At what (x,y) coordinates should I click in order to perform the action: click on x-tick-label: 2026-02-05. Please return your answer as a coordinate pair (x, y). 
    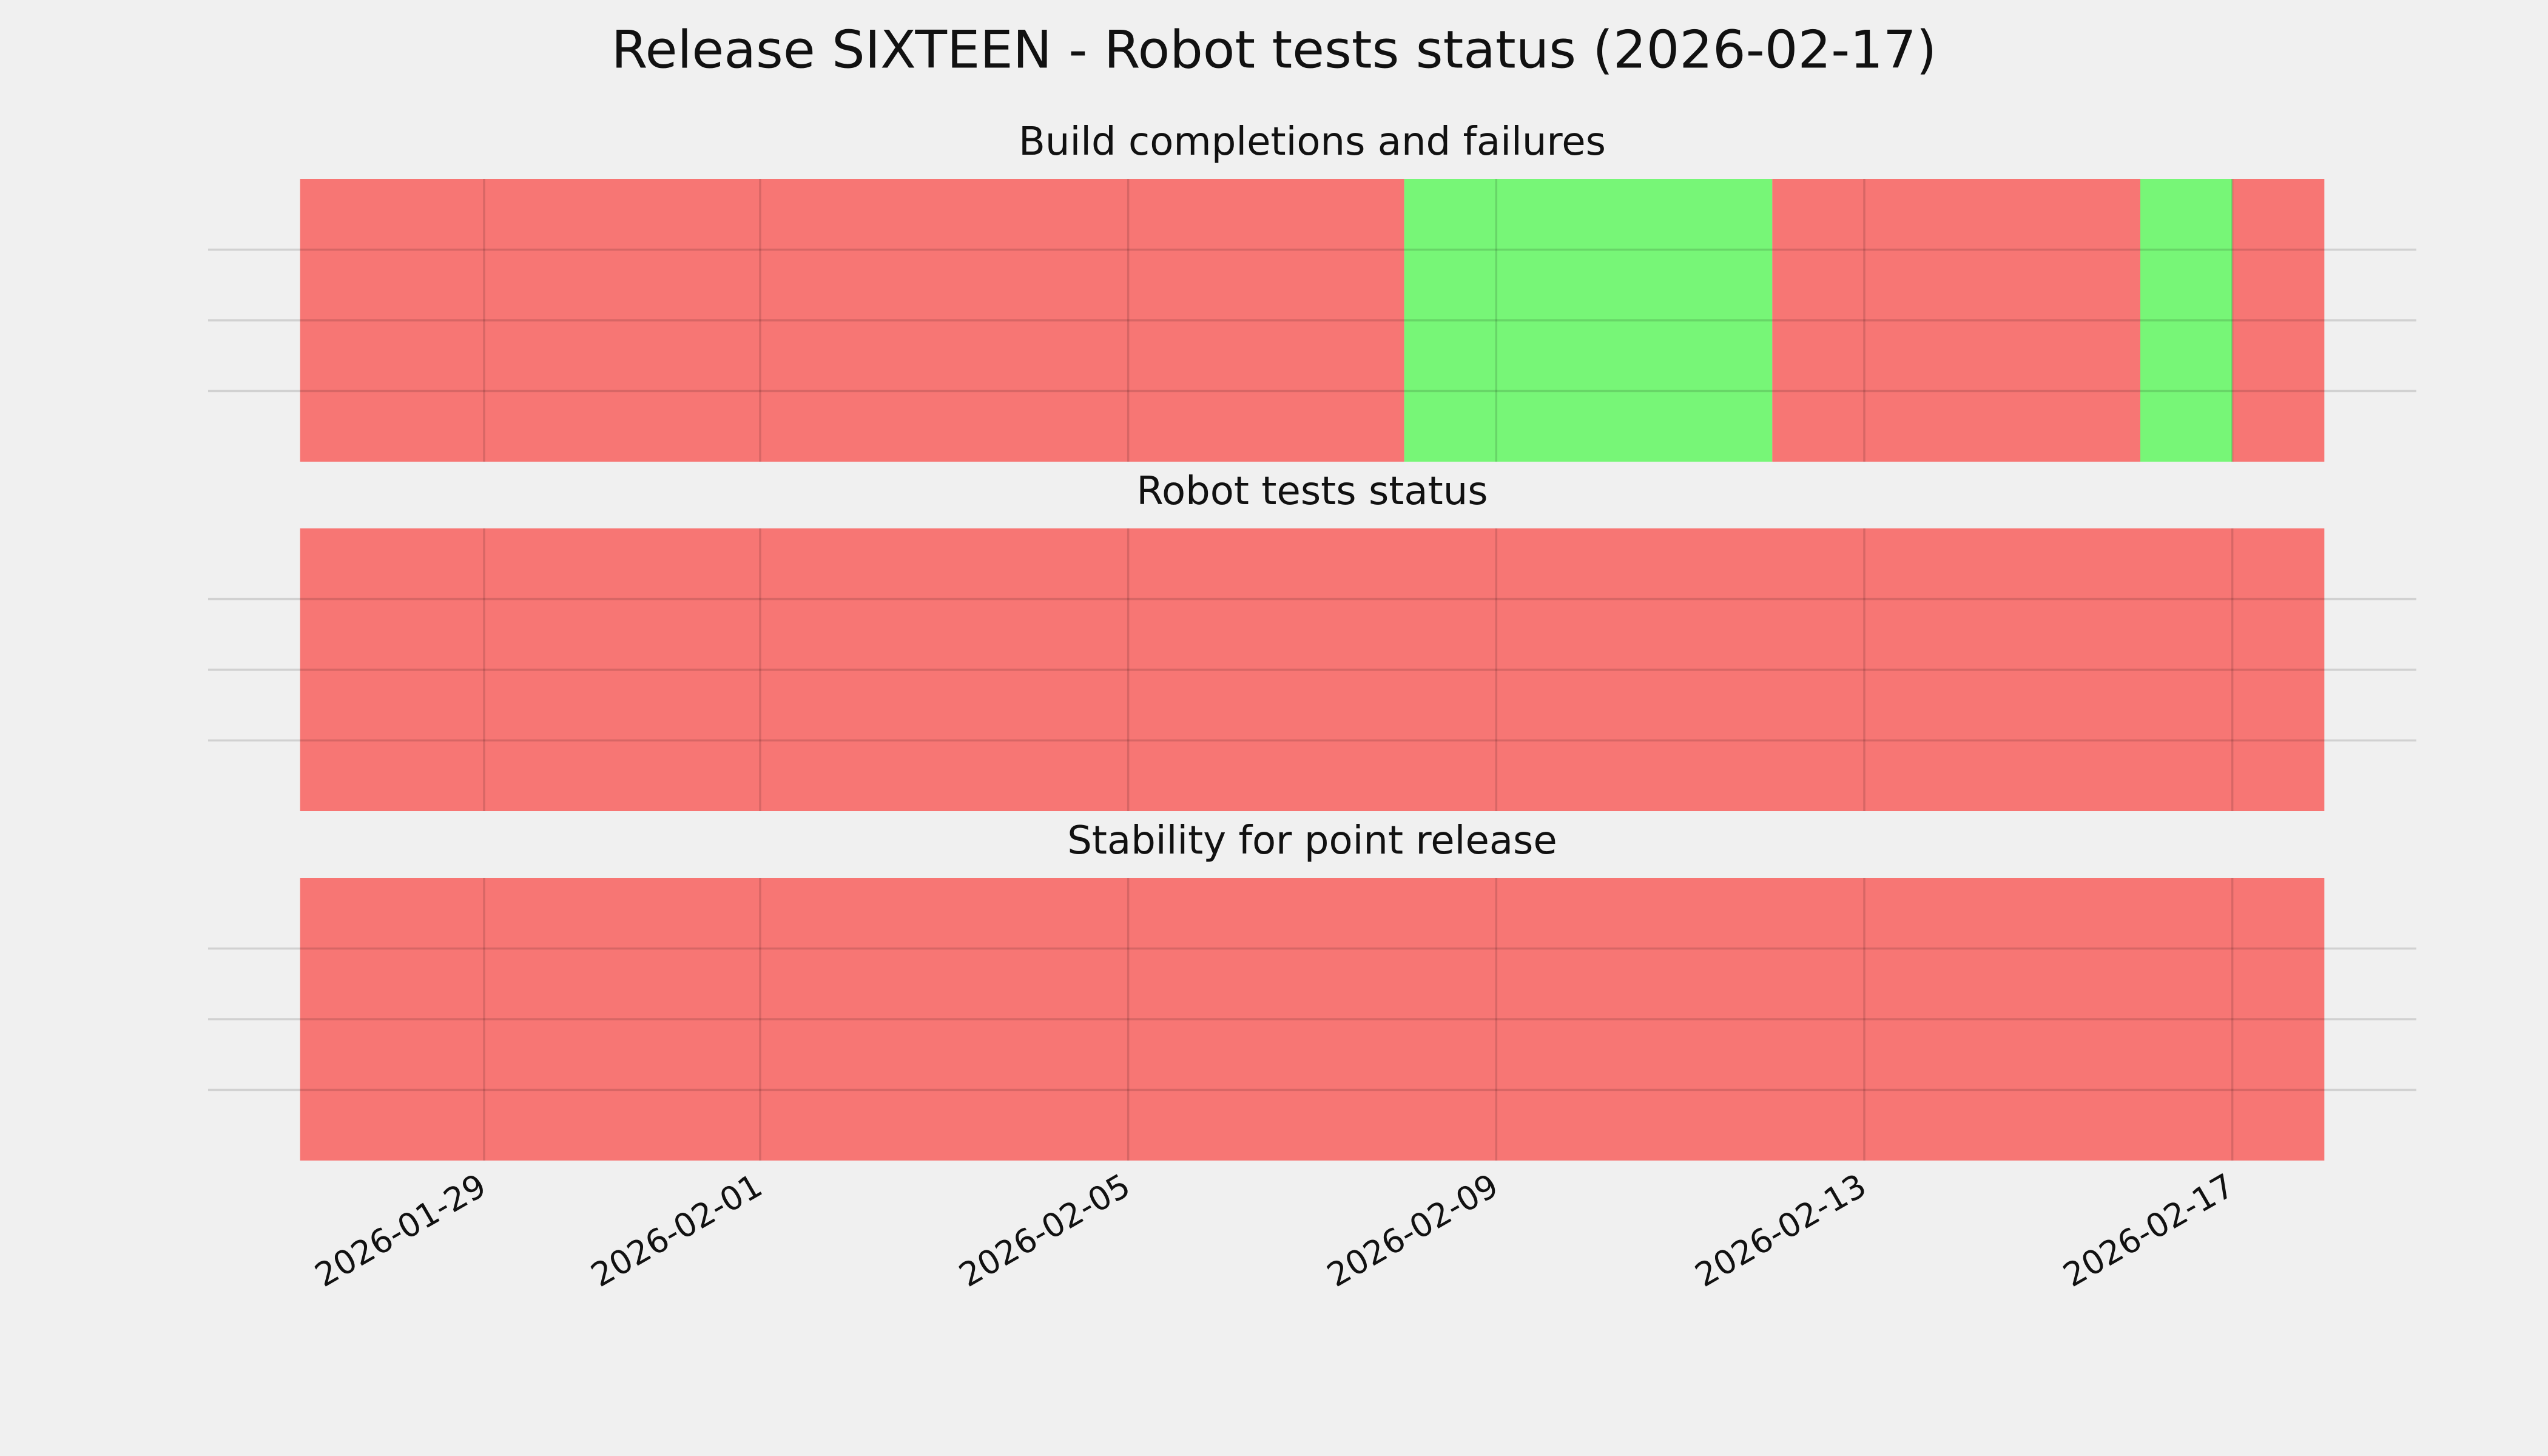
    Looking at the image, I should click on (1044, 1230).